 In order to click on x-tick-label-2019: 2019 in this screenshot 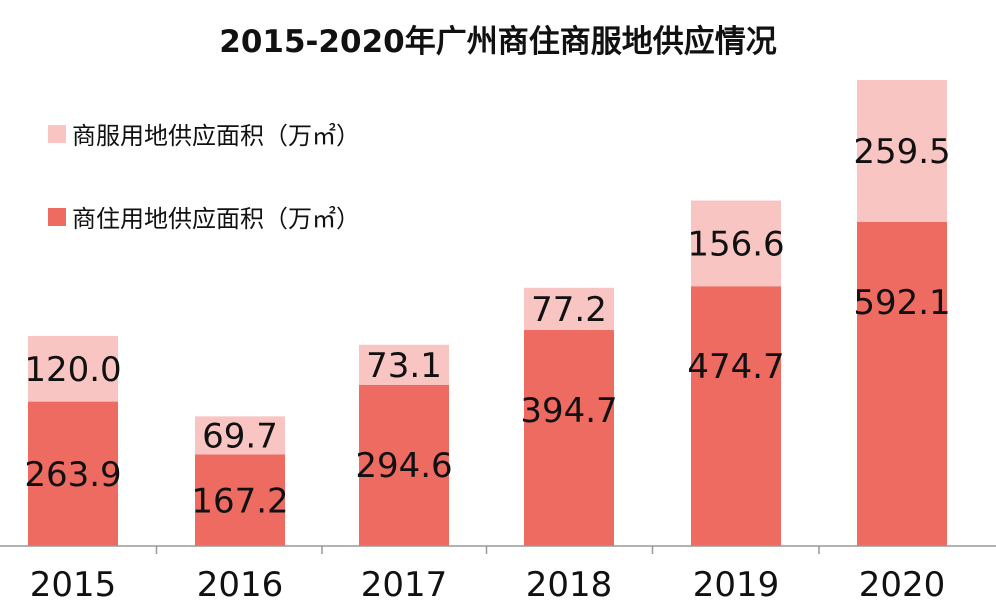, I will do `click(736, 585)`.